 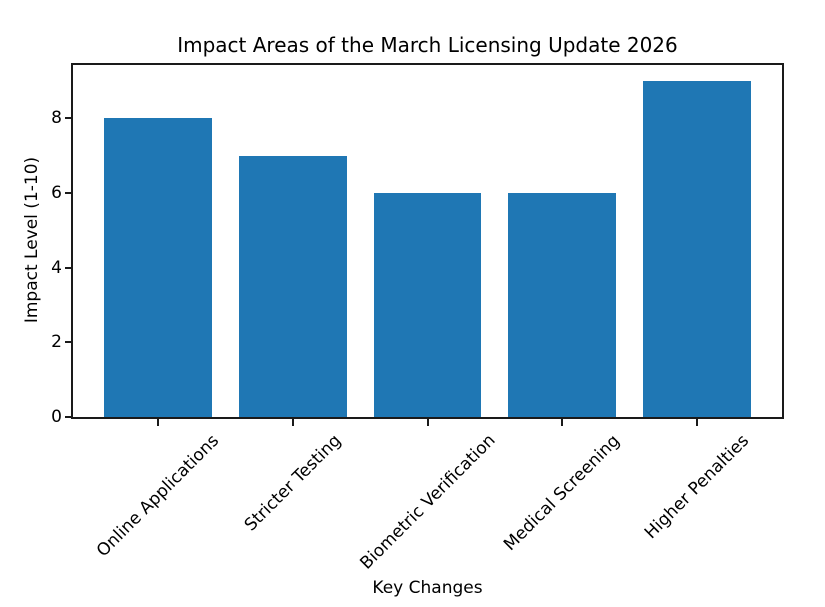 I want to click on bar-medical-screening, so click(x=562, y=304).